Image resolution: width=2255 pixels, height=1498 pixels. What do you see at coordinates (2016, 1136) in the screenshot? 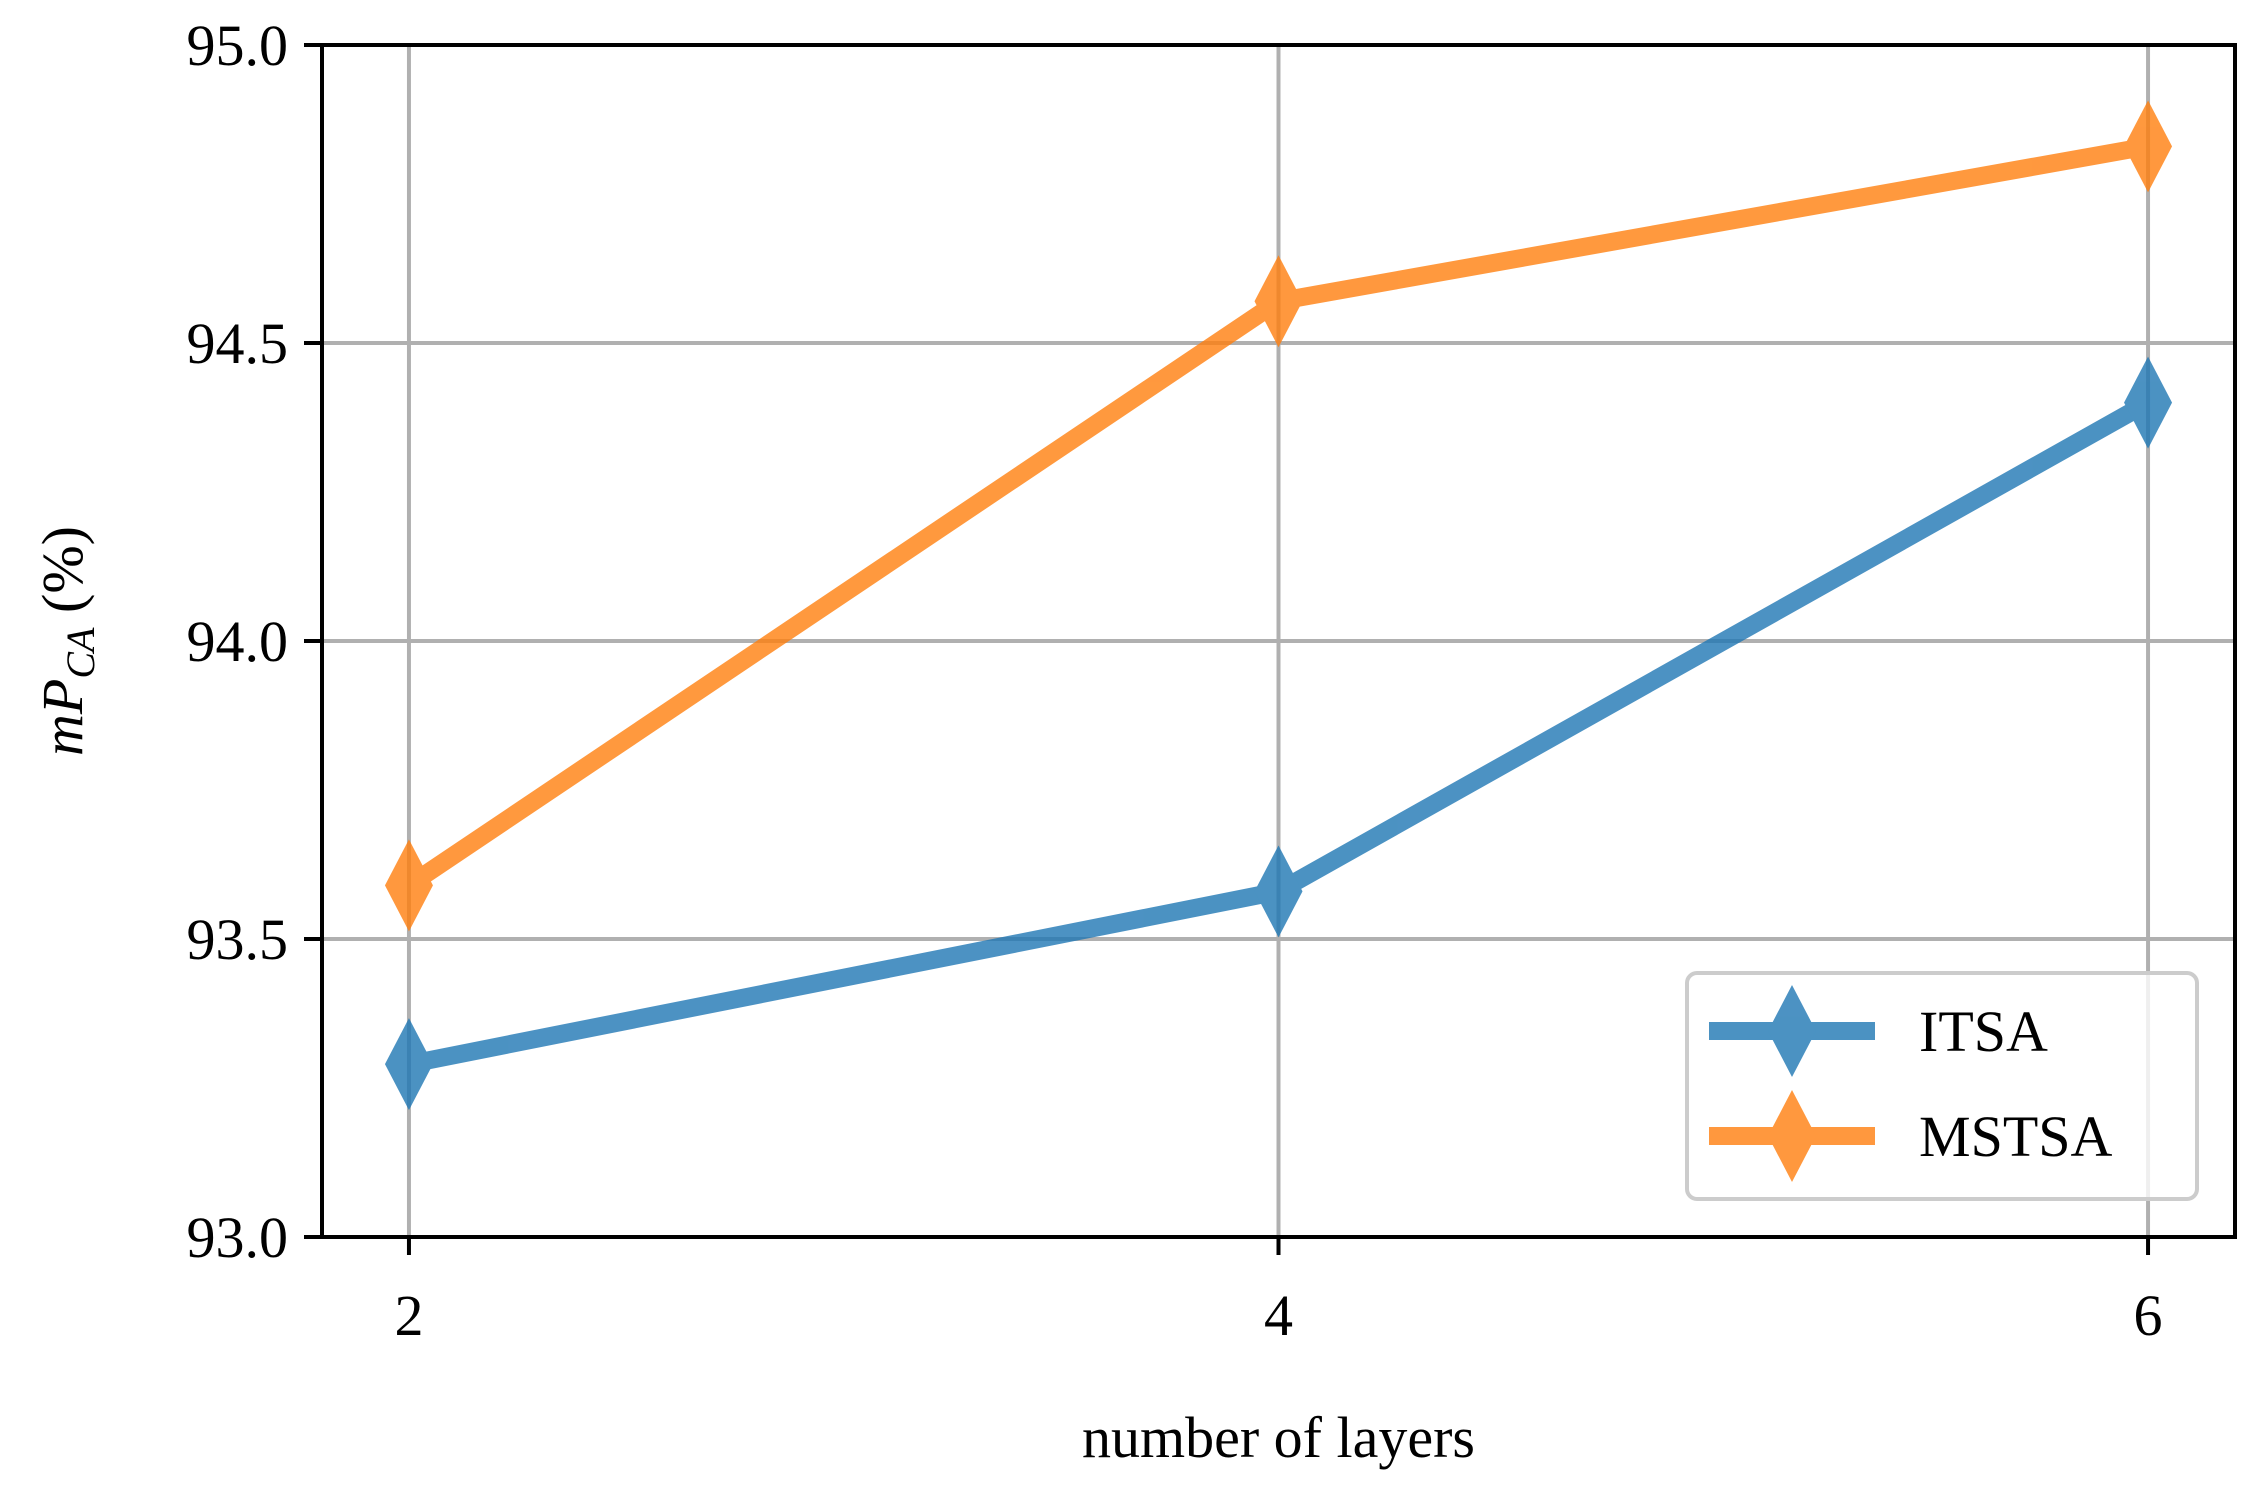
I see `legend-label: MSTSA` at bounding box center [2016, 1136].